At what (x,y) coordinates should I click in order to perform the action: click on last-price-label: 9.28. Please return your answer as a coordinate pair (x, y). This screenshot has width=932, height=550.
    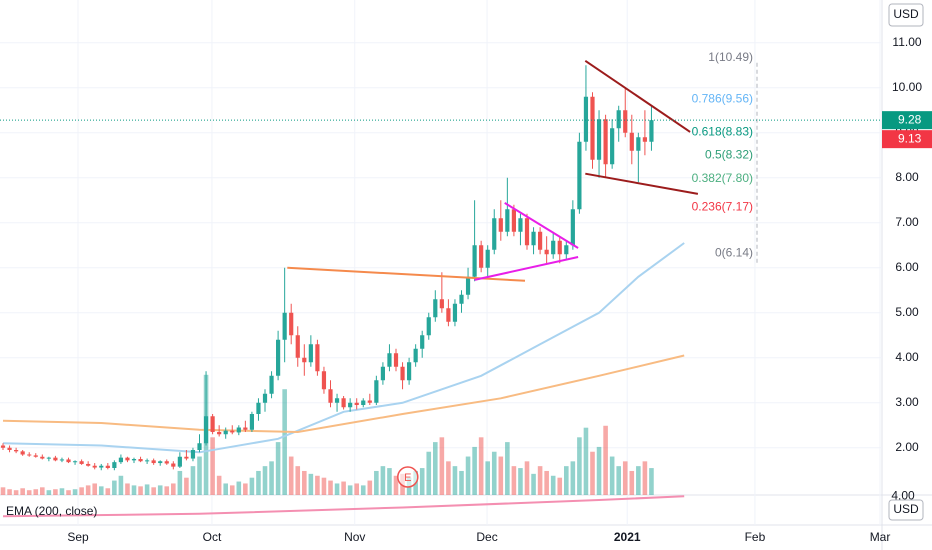
    Looking at the image, I should click on (910, 119).